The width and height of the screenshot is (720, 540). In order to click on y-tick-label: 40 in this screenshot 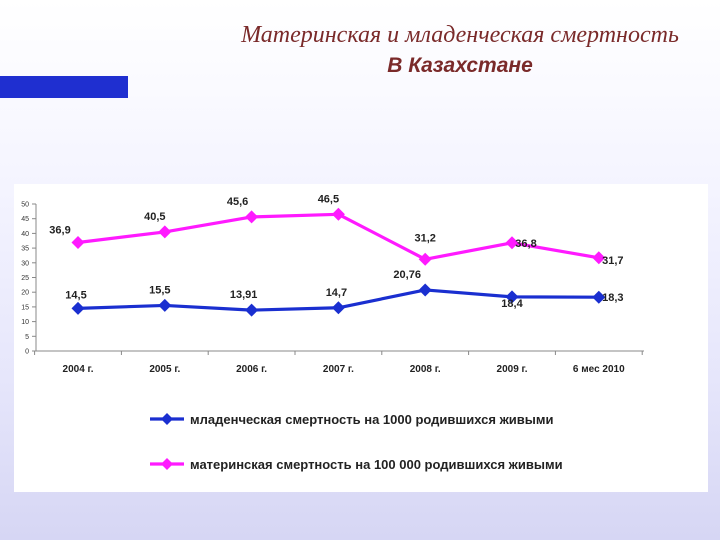, I will do `click(25, 234)`.